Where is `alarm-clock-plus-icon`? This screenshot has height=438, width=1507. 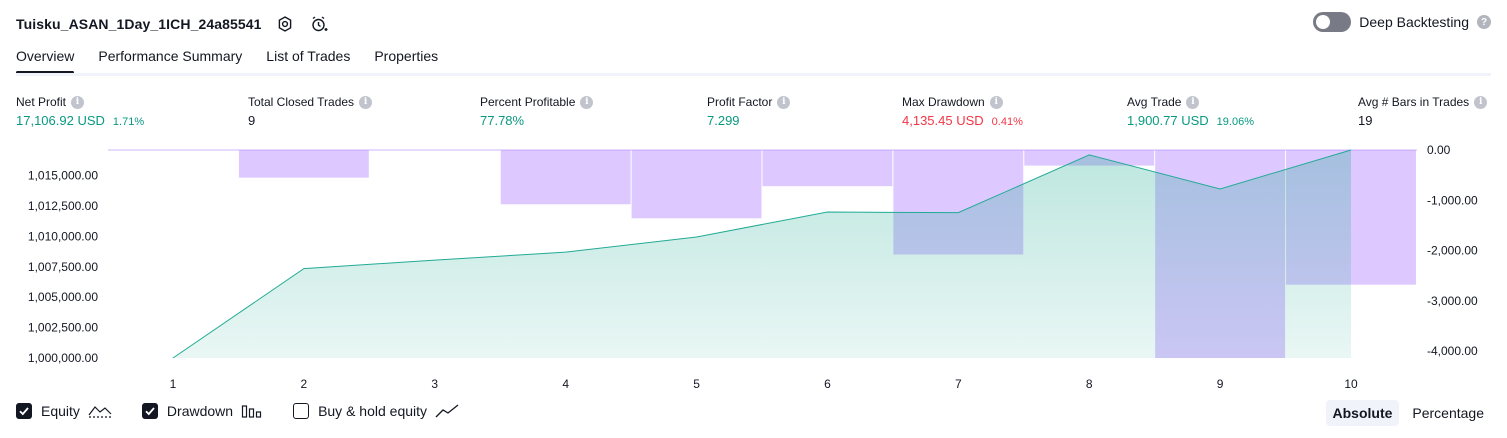
alarm-clock-plus-icon is located at coordinates (319, 24).